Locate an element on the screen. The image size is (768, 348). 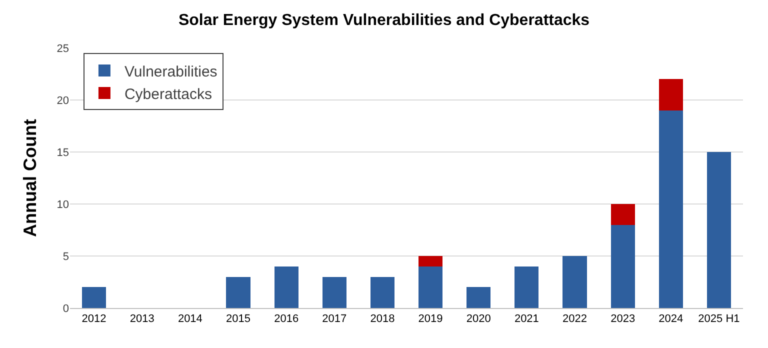
x-tick-label: 2018 is located at coordinates (382, 319).